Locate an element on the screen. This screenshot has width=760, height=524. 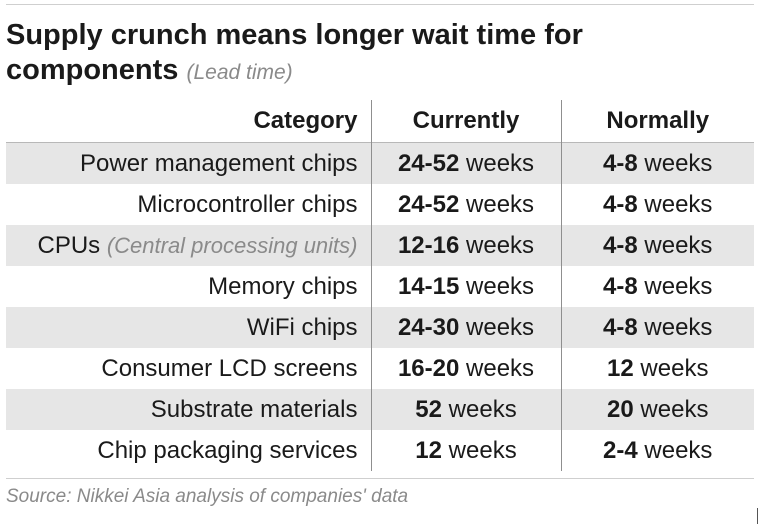
normally-value: 2-4 is located at coordinates (620, 450).